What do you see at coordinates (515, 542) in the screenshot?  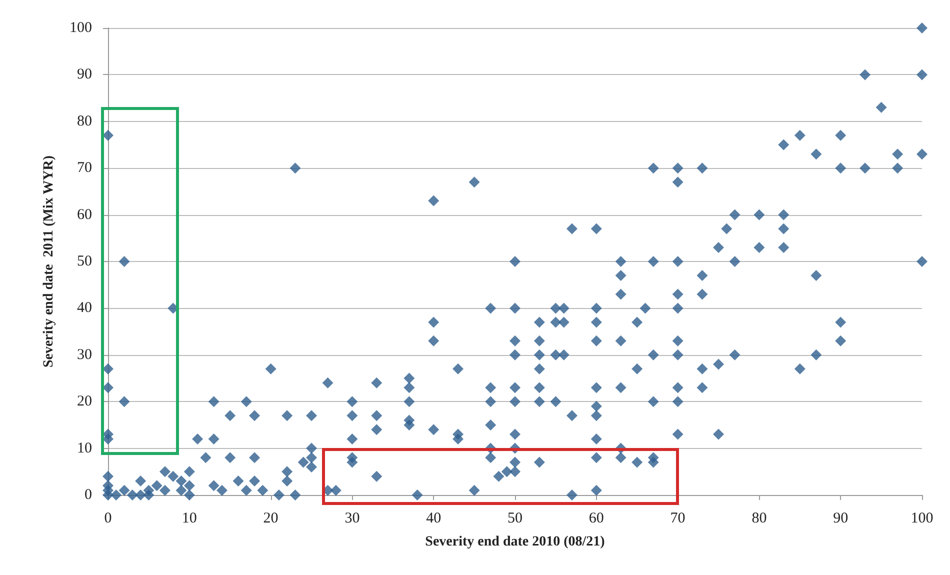 I see `x-axis-title: Severity end date 2010 (08/21)` at bounding box center [515, 542].